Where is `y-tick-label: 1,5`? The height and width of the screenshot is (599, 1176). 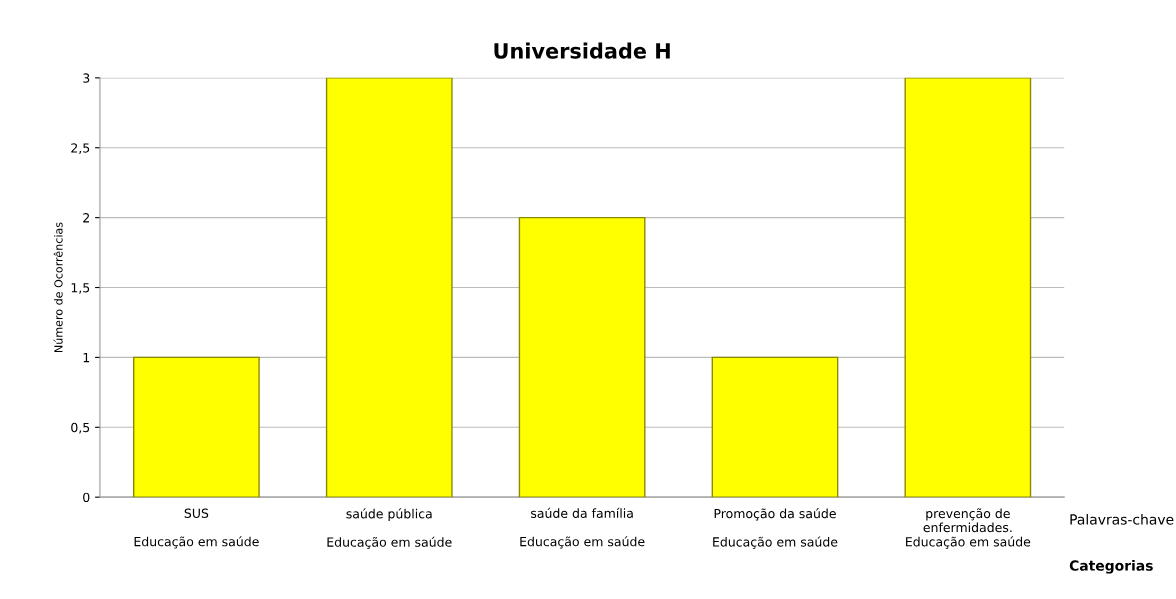 y-tick-label: 1,5 is located at coordinates (80, 288).